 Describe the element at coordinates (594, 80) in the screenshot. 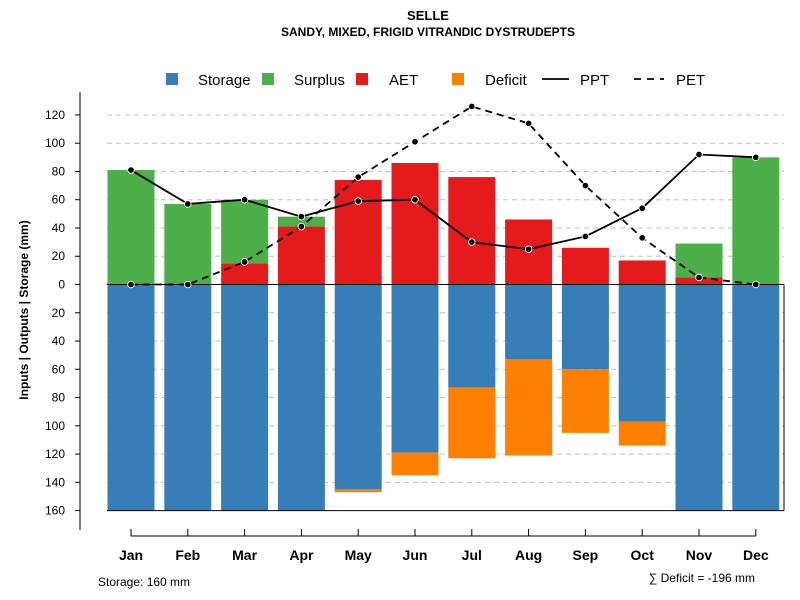

I see `legend-label-ppt: PPT` at that location.